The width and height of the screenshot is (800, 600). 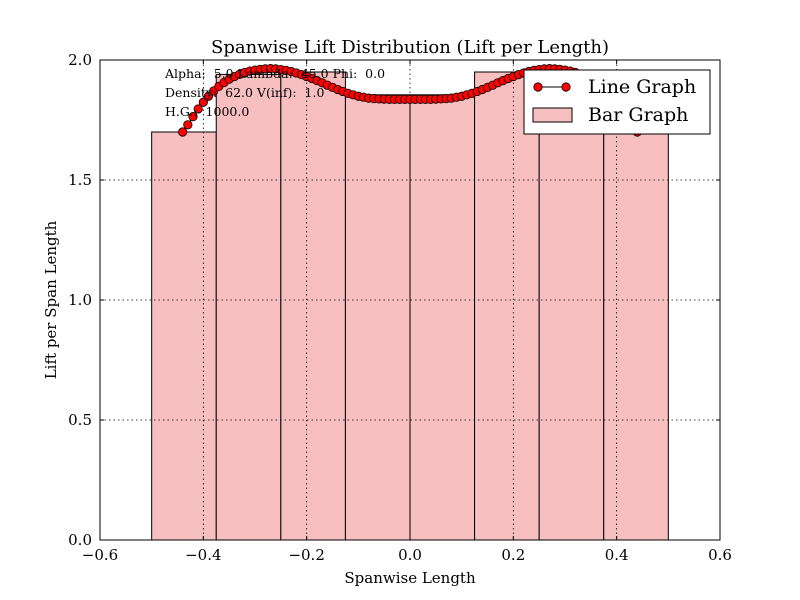 I want to click on legend-label-bar: Bar Graph, so click(x=638, y=115).